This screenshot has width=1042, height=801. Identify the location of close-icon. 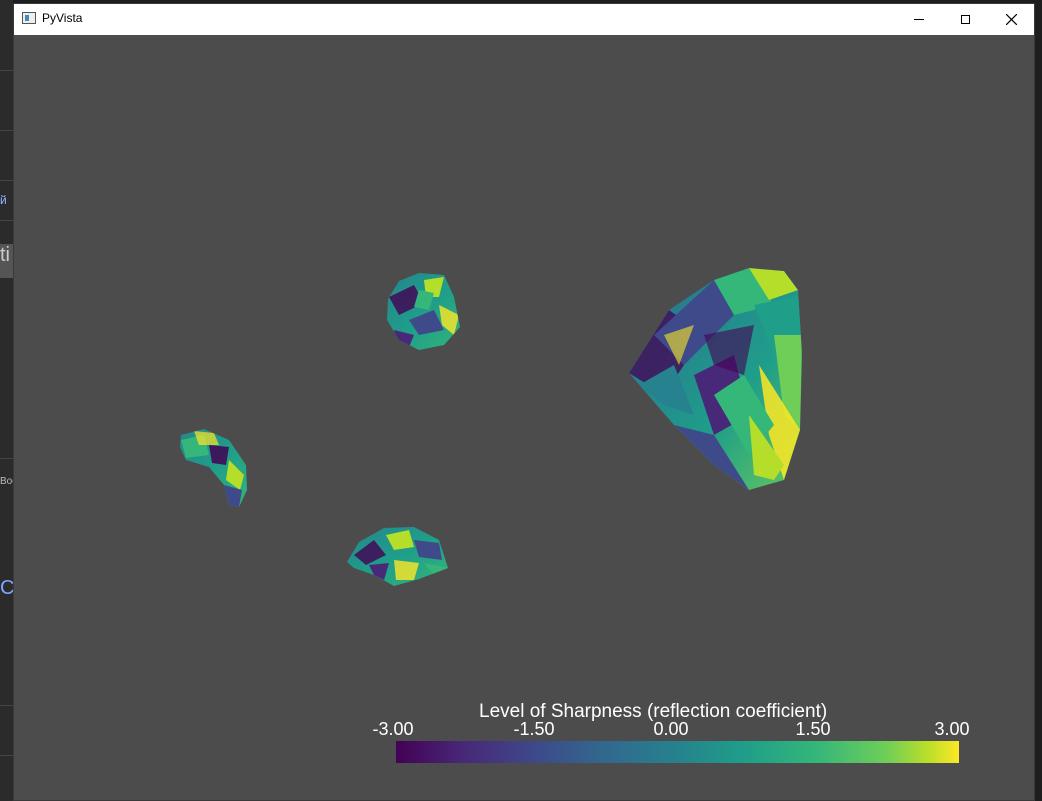
(1011, 19).